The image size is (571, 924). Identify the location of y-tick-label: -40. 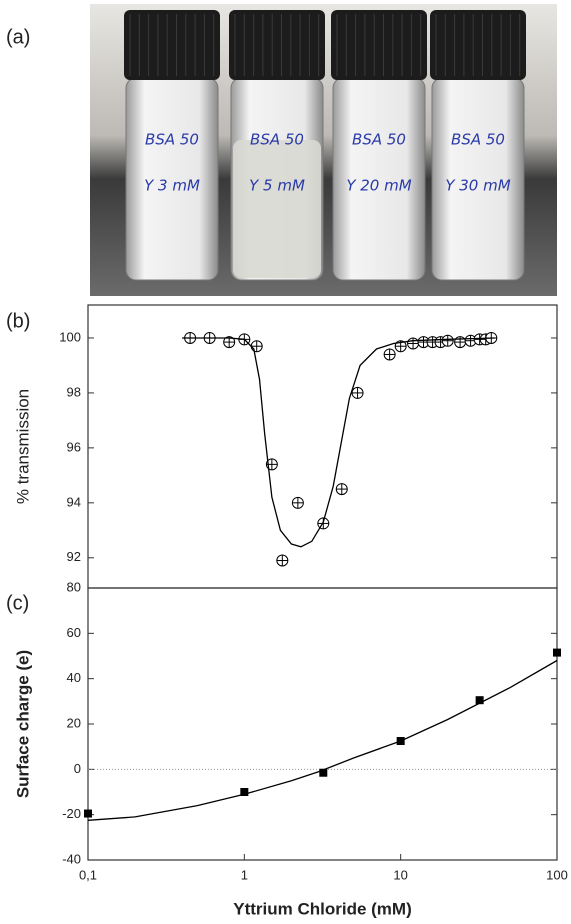
(71, 858).